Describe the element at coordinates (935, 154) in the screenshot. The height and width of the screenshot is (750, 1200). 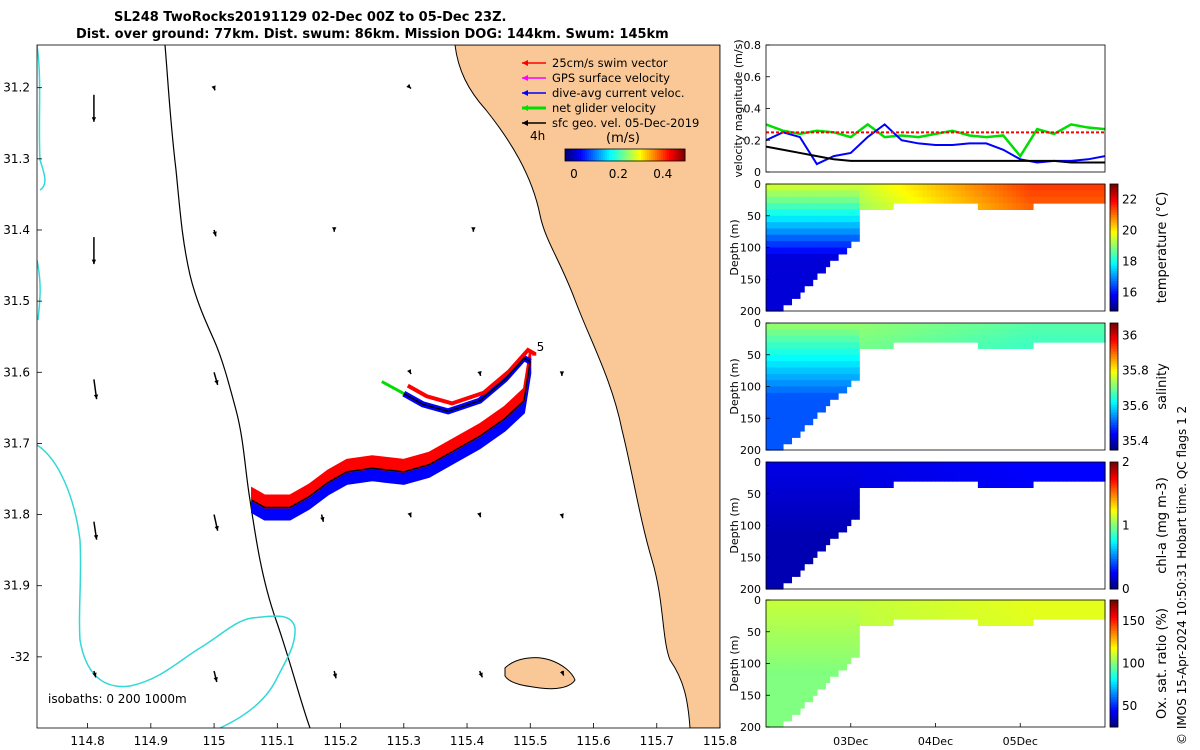
I see `velocity-series-line` at that location.